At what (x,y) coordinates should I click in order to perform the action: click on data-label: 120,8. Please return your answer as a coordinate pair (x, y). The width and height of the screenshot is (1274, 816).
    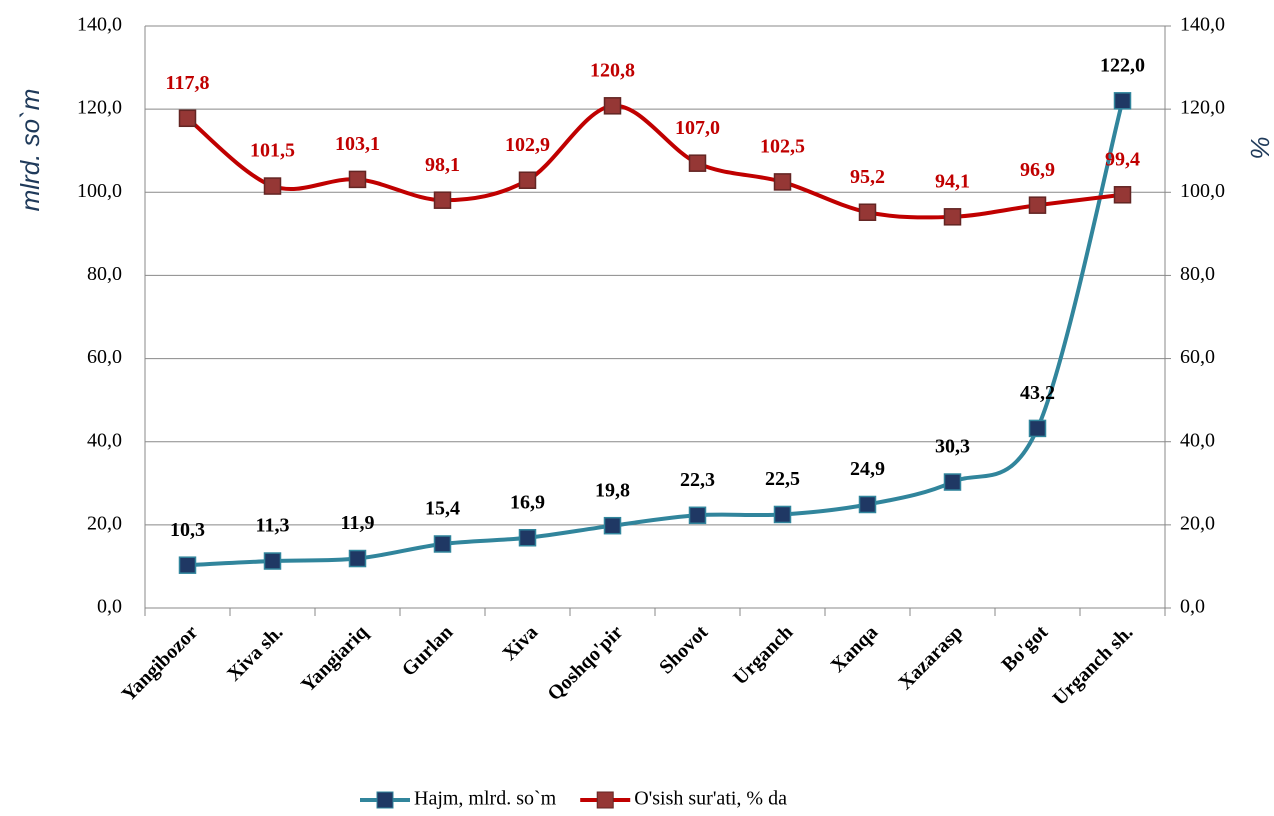
    Looking at the image, I should click on (612, 70).